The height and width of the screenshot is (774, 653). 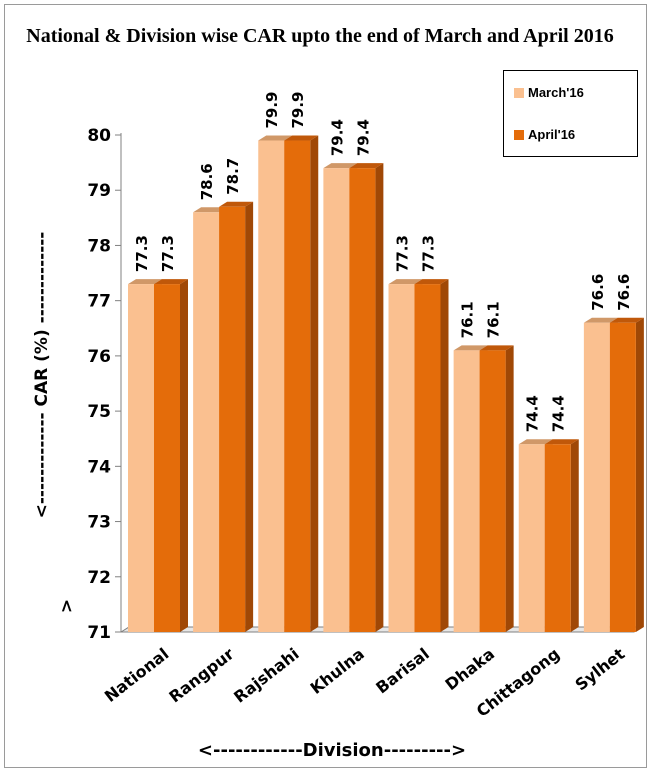 What do you see at coordinates (556, 92) in the screenshot?
I see `legend-label-march: March'16` at bounding box center [556, 92].